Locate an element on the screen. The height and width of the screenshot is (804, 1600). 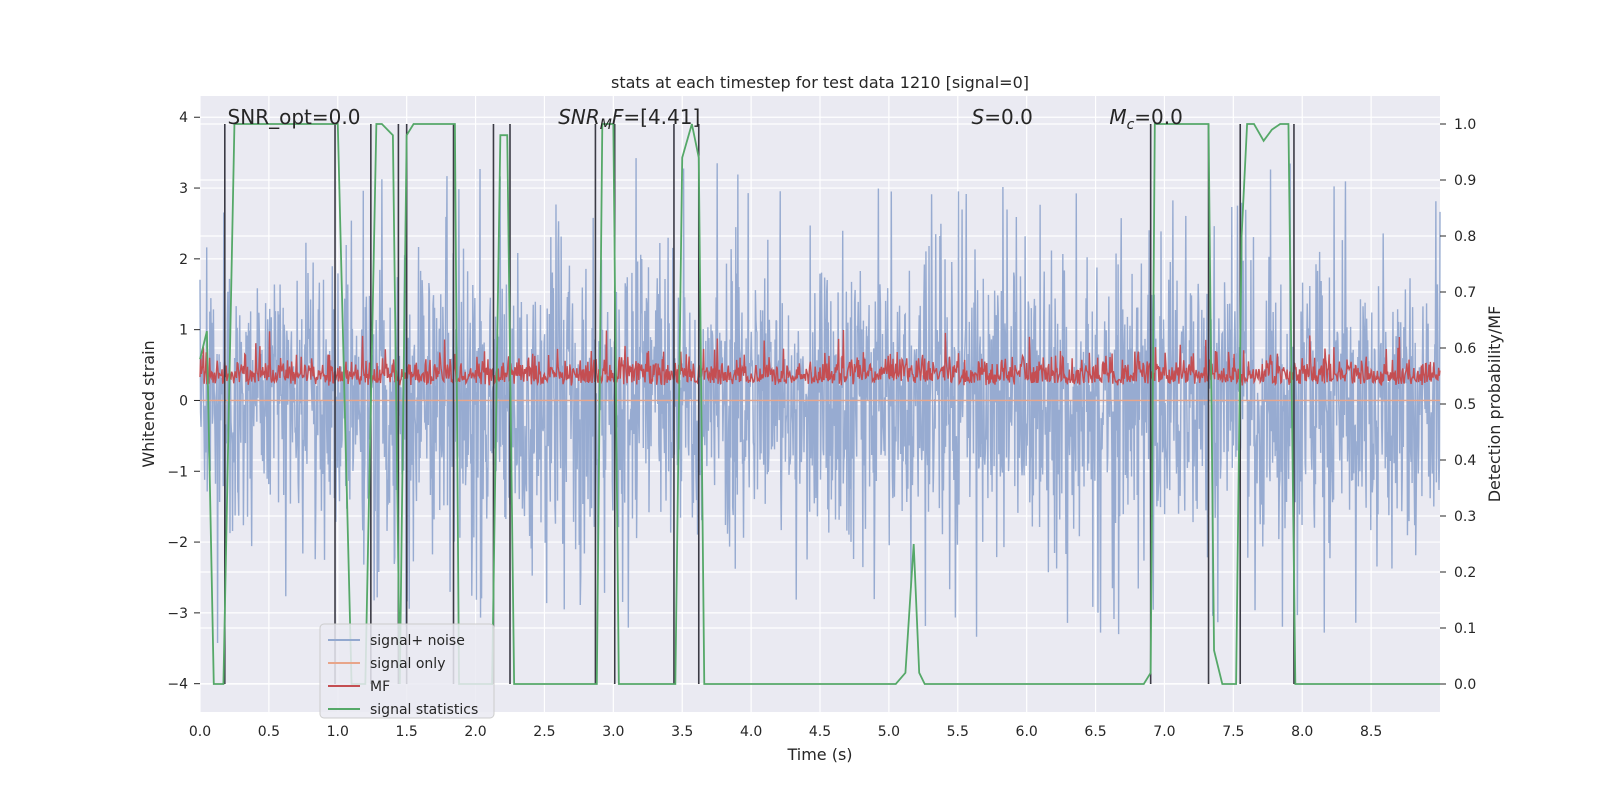
x-tick-label: 6.0 is located at coordinates (1027, 732).